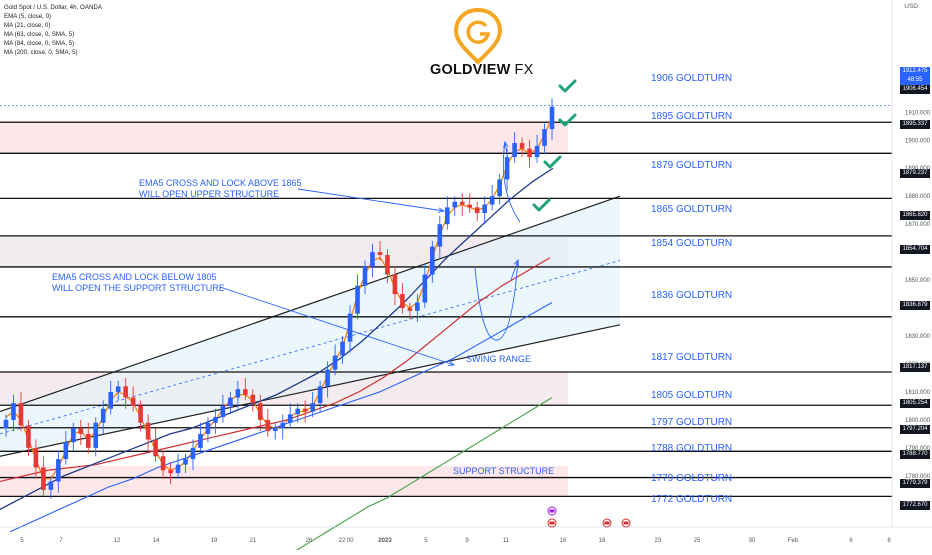 This screenshot has height=555, width=932. What do you see at coordinates (499, 359) in the screenshot?
I see `swing-range-label: SWING RANGE` at bounding box center [499, 359].